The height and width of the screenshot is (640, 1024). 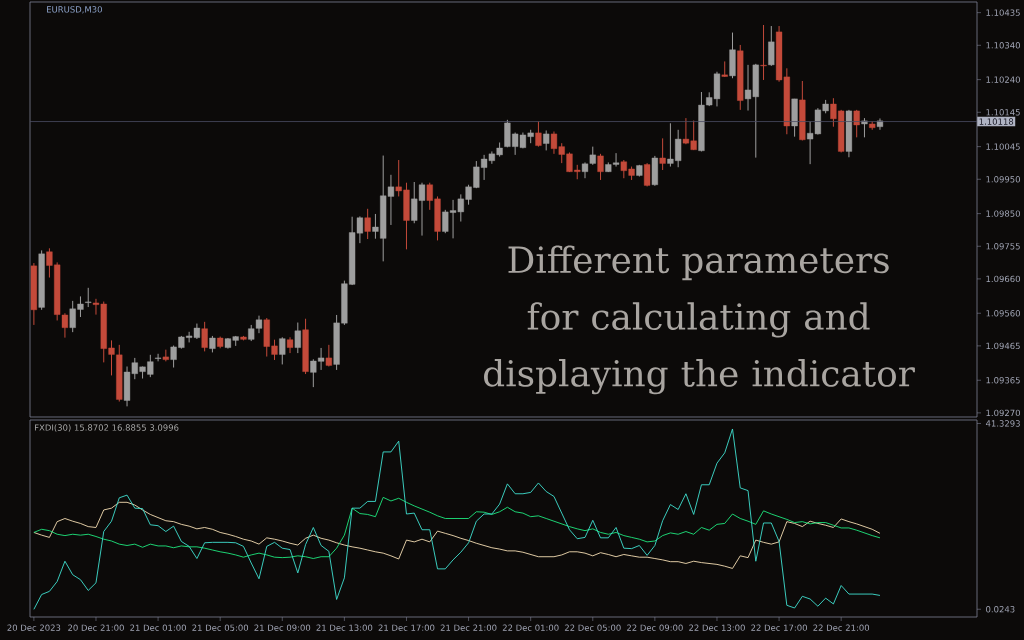 I want to click on y-tick-label: 1.09850, so click(x=1003, y=213).